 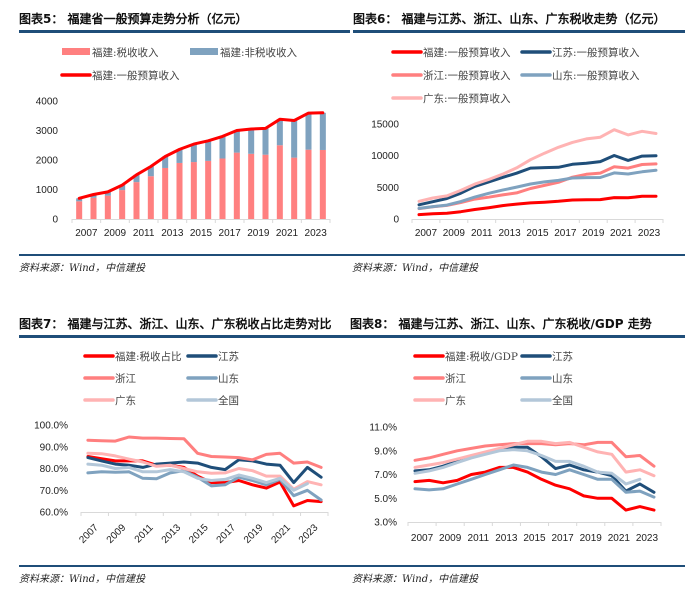 What do you see at coordinates (258, 233) in the screenshot?
I see `chart5-x-tick-label: 2019` at bounding box center [258, 233].